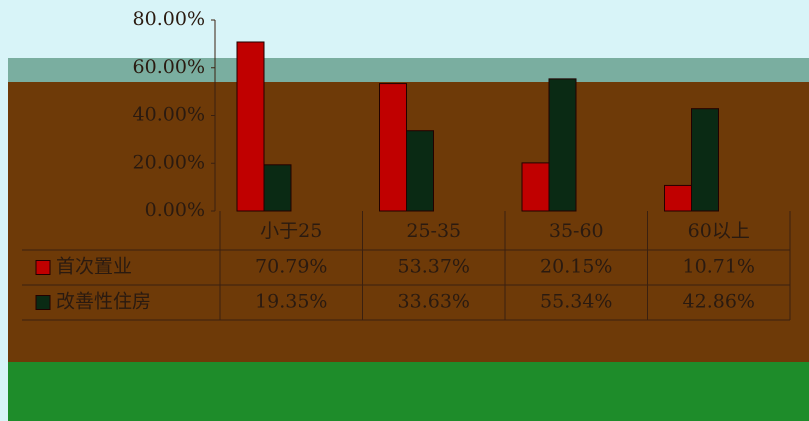  Describe the element at coordinates (169, 115) in the screenshot. I see `y-tick-label: 40.00%` at that location.